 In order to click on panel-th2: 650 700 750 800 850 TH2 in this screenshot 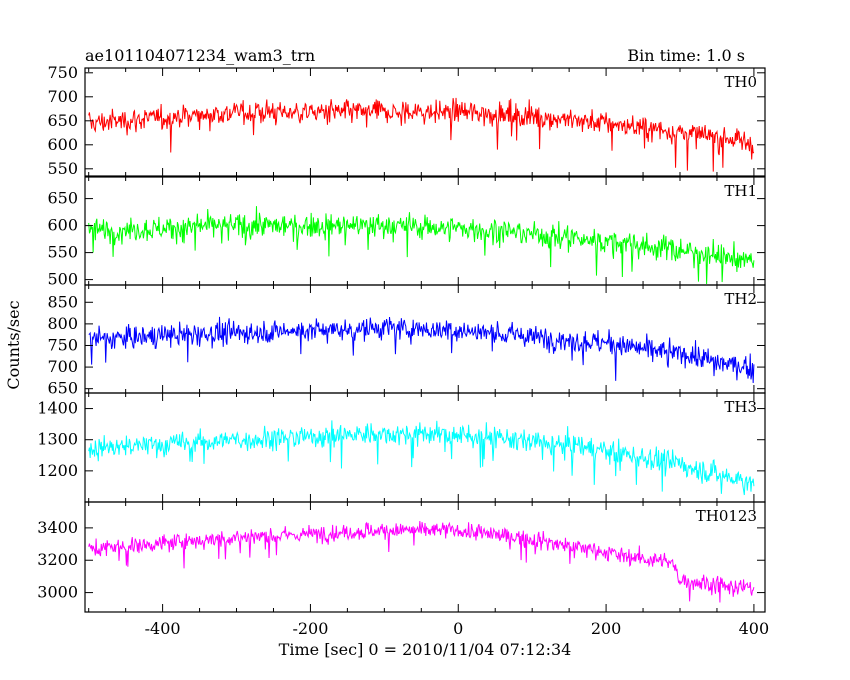, I will do `click(406, 341)`.